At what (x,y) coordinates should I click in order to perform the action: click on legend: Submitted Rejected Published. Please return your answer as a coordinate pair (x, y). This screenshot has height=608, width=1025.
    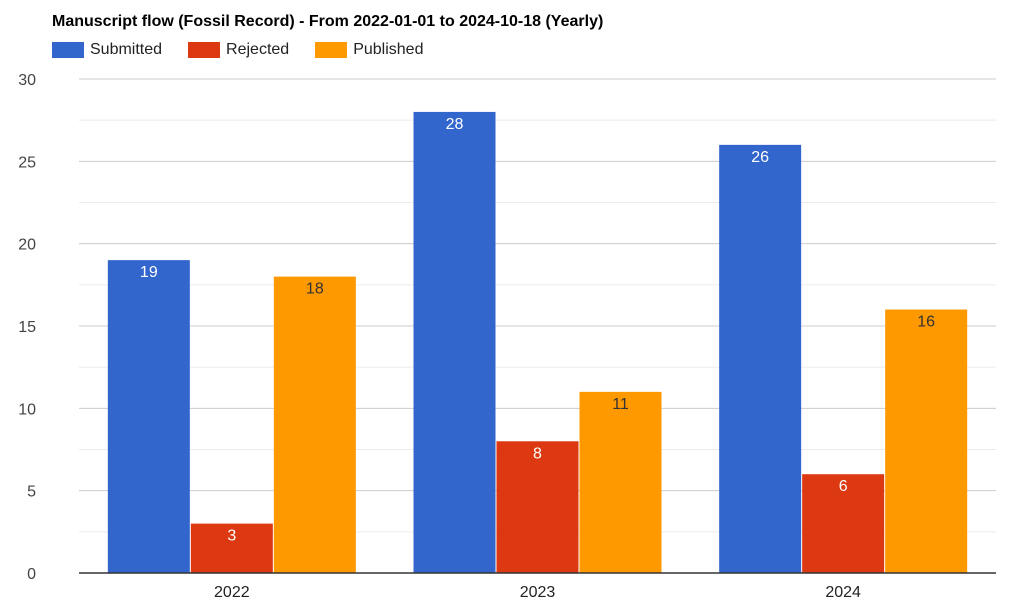
    Looking at the image, I should click on (250, 50).